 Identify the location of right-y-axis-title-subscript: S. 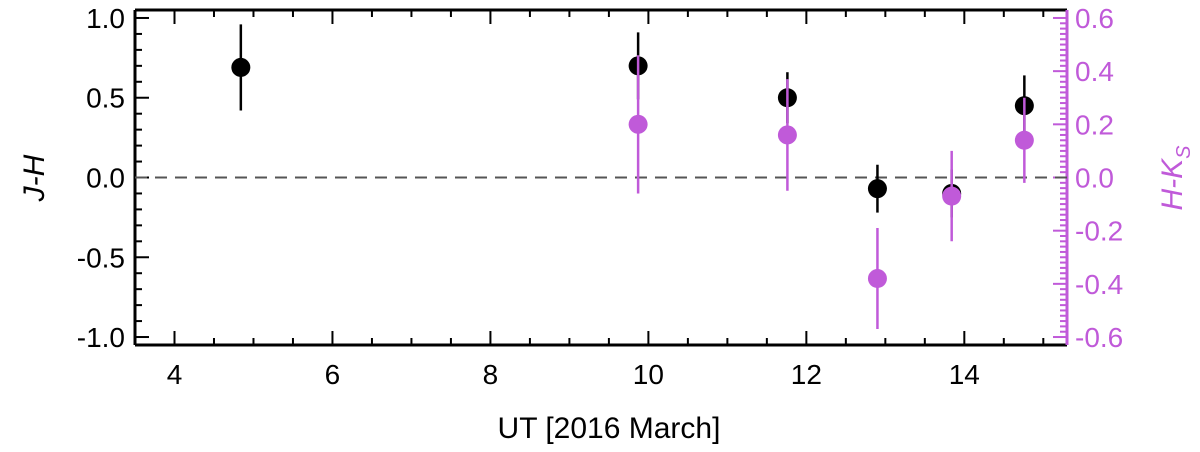
(1184, 152).